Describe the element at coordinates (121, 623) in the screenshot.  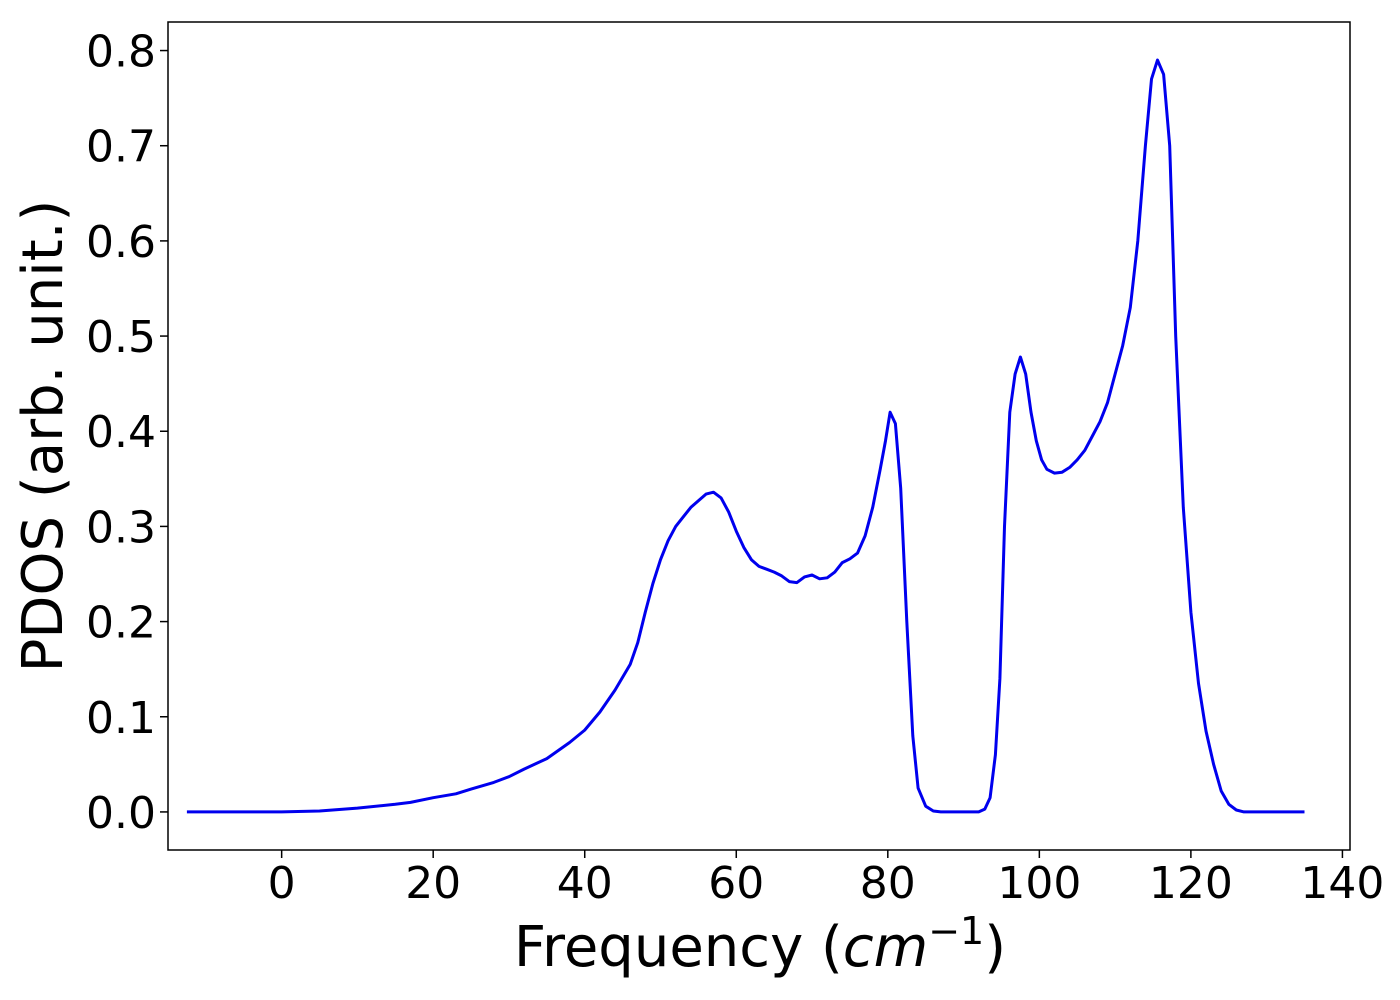
I see `y-tick-label: 0.2` at that location.